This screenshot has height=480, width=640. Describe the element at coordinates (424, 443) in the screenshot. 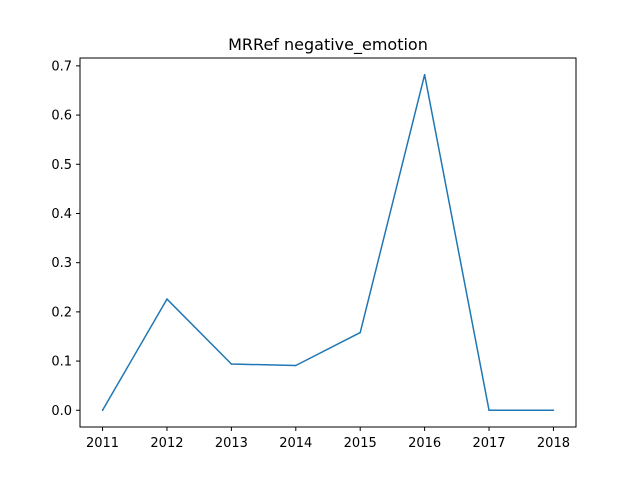

I see `x-tick-label: 2016` at that location.